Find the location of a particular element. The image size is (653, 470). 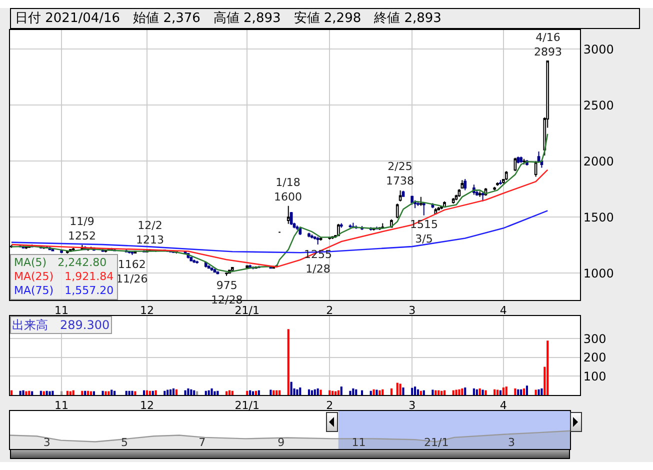

annotation: 1515 3/5 is located at coordinates (424, 232).